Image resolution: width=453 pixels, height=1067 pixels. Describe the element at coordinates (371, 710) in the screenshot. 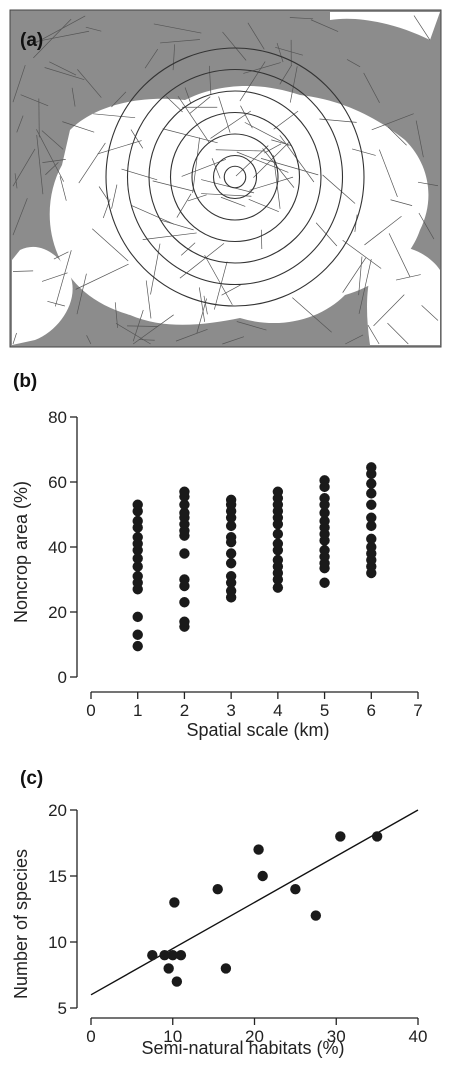

I see `x-tick-label: 6` at that location.